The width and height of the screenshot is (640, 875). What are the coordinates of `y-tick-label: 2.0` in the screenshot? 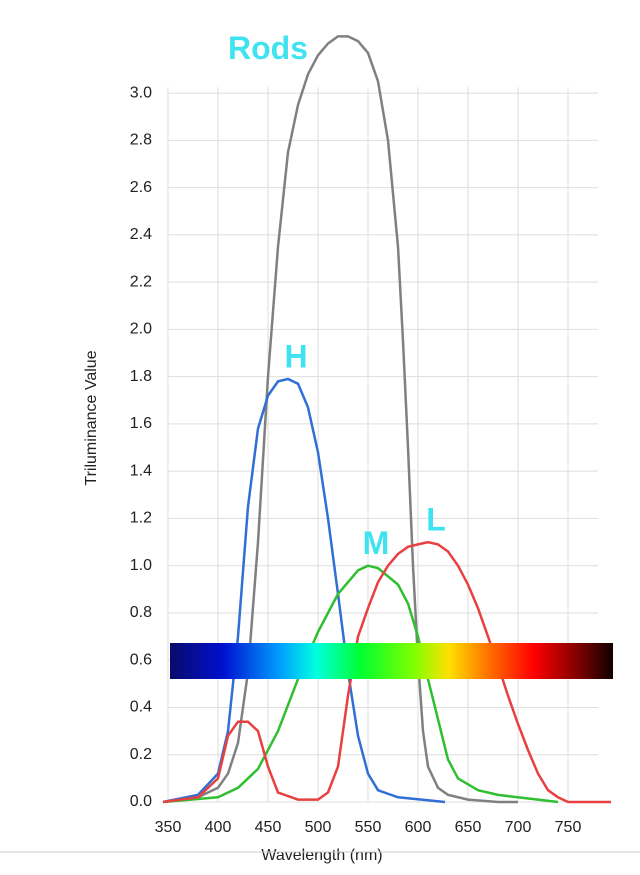 It's located at (141, 329).